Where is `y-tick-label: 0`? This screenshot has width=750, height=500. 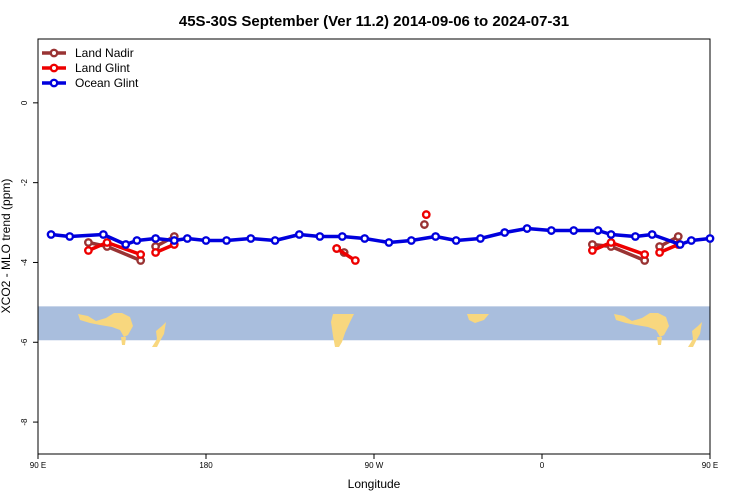
y-tick-label: 0 is located at coordinates (24, 102).